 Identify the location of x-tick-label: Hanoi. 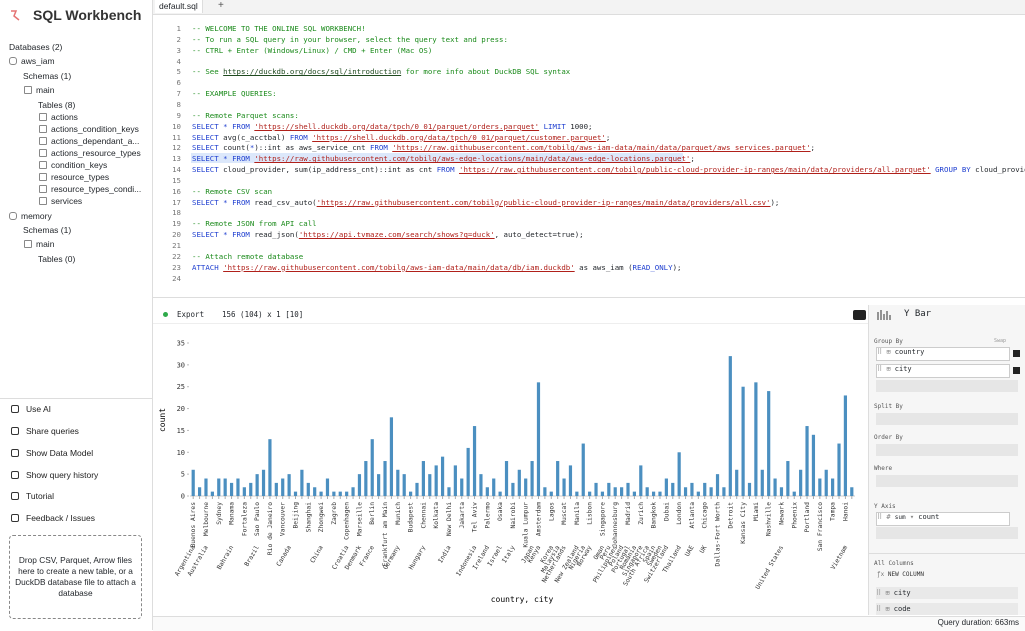
(845, 511).